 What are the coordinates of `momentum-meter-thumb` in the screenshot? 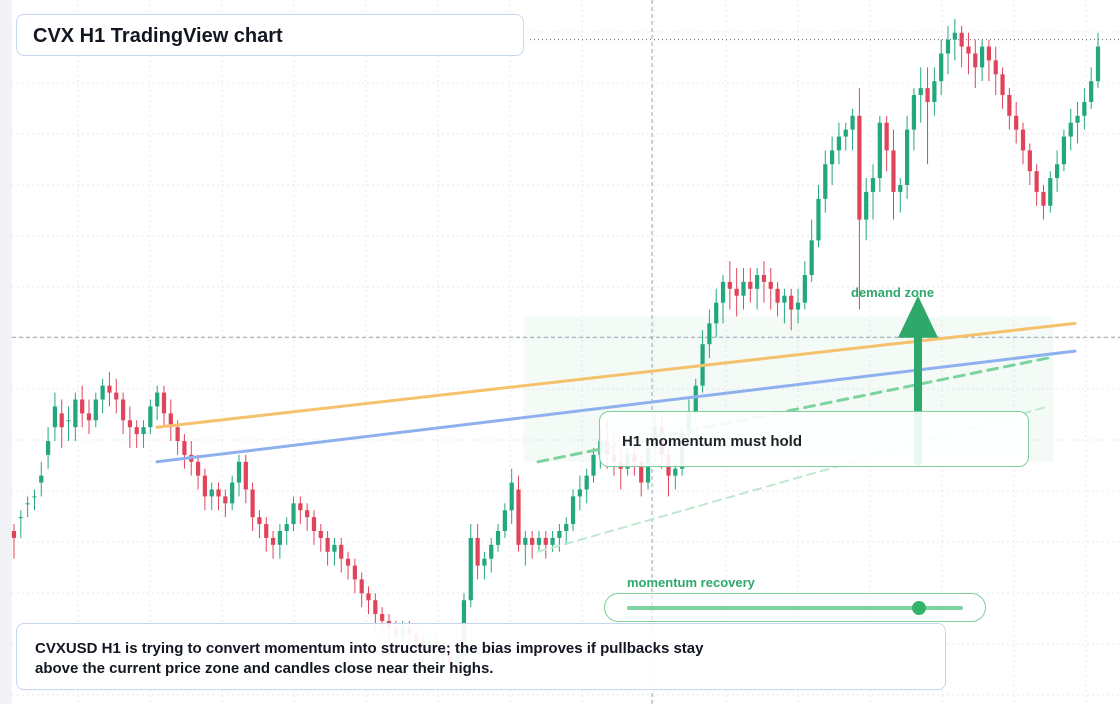 It's located at (919, 608).